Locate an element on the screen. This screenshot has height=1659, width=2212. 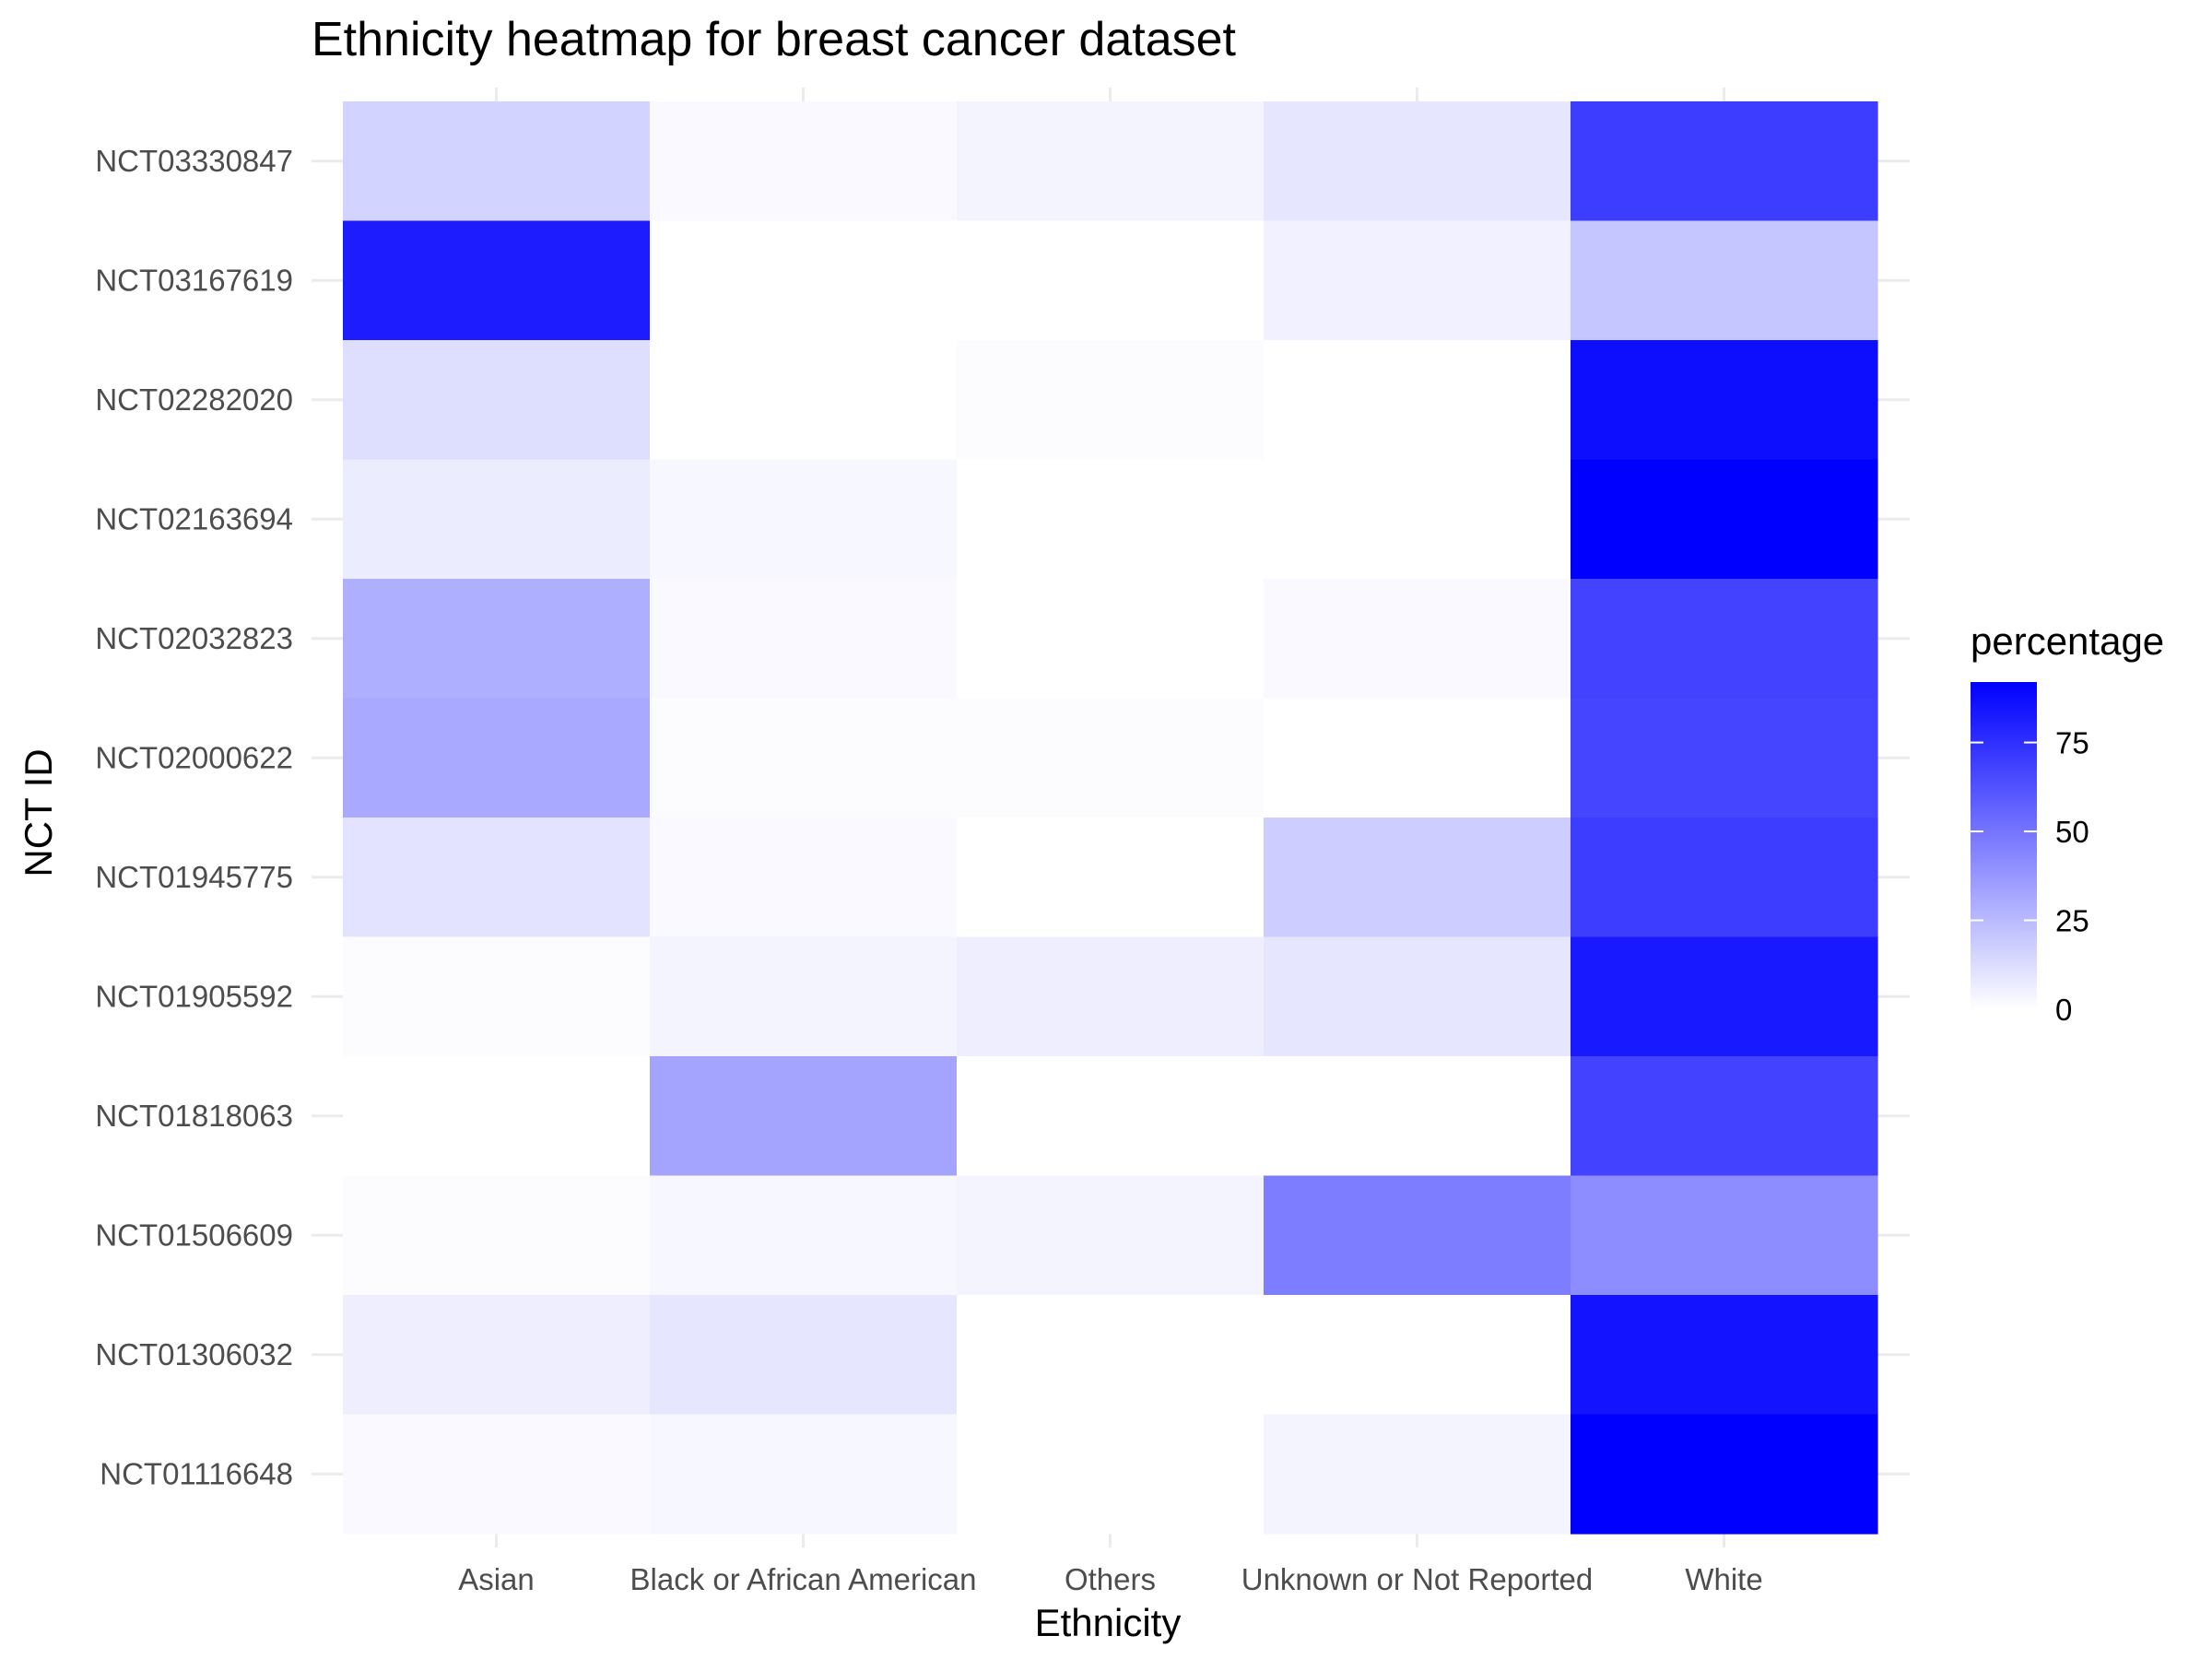
x-tick-label: Unknown or Not Reported is located at coordinates (1417, 1579).